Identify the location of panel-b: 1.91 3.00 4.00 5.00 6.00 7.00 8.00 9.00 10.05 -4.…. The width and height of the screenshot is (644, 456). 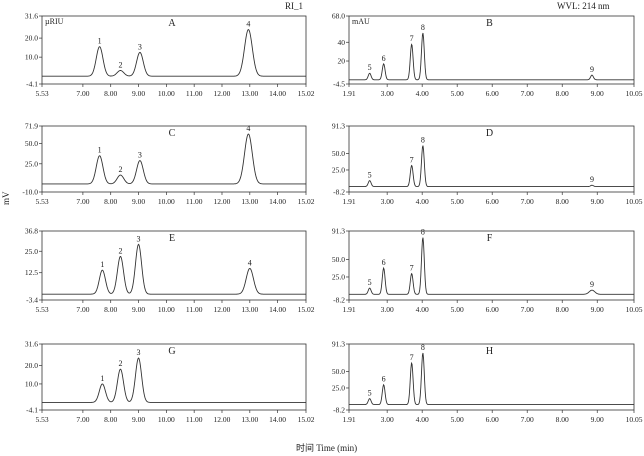
(487, 55).